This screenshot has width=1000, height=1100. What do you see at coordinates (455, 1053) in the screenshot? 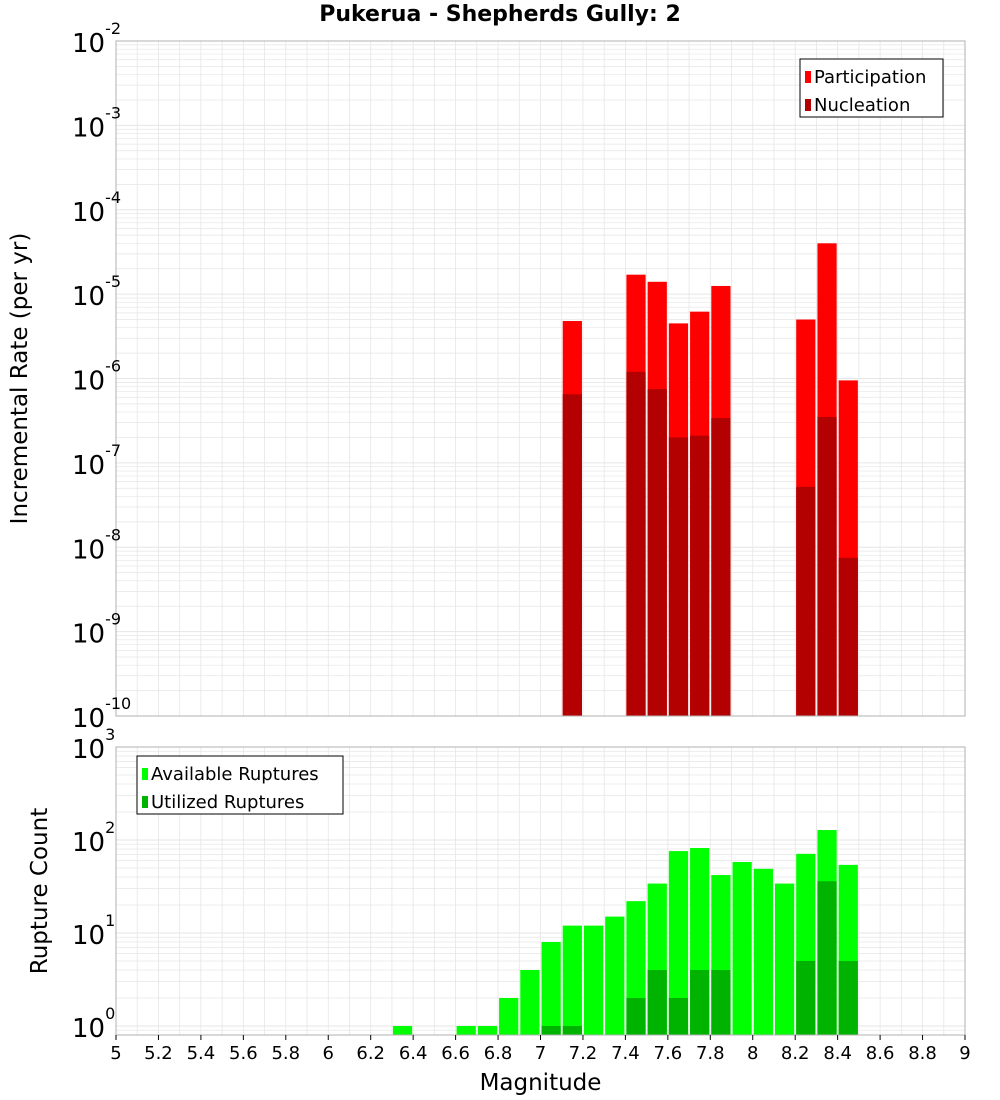
I see `x-tick-label: 6.6` at bounding box center [455, 1053].